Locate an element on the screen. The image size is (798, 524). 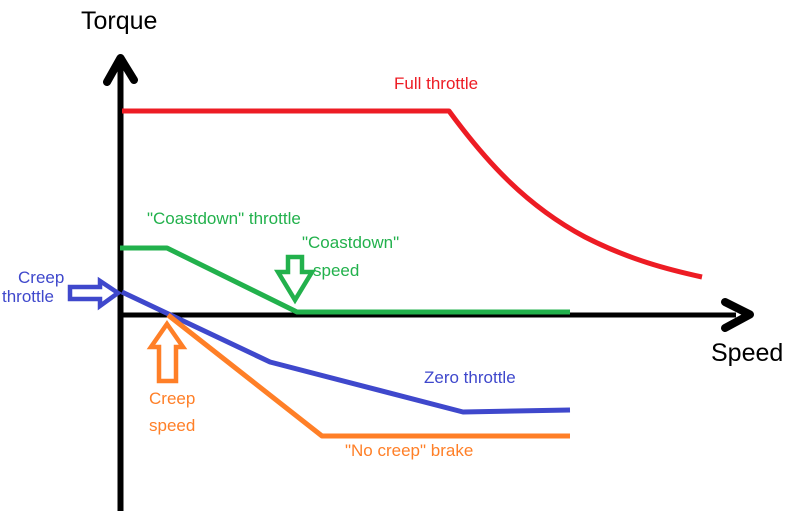
no-creep-brake-curve is located at coordinates (368, 376).